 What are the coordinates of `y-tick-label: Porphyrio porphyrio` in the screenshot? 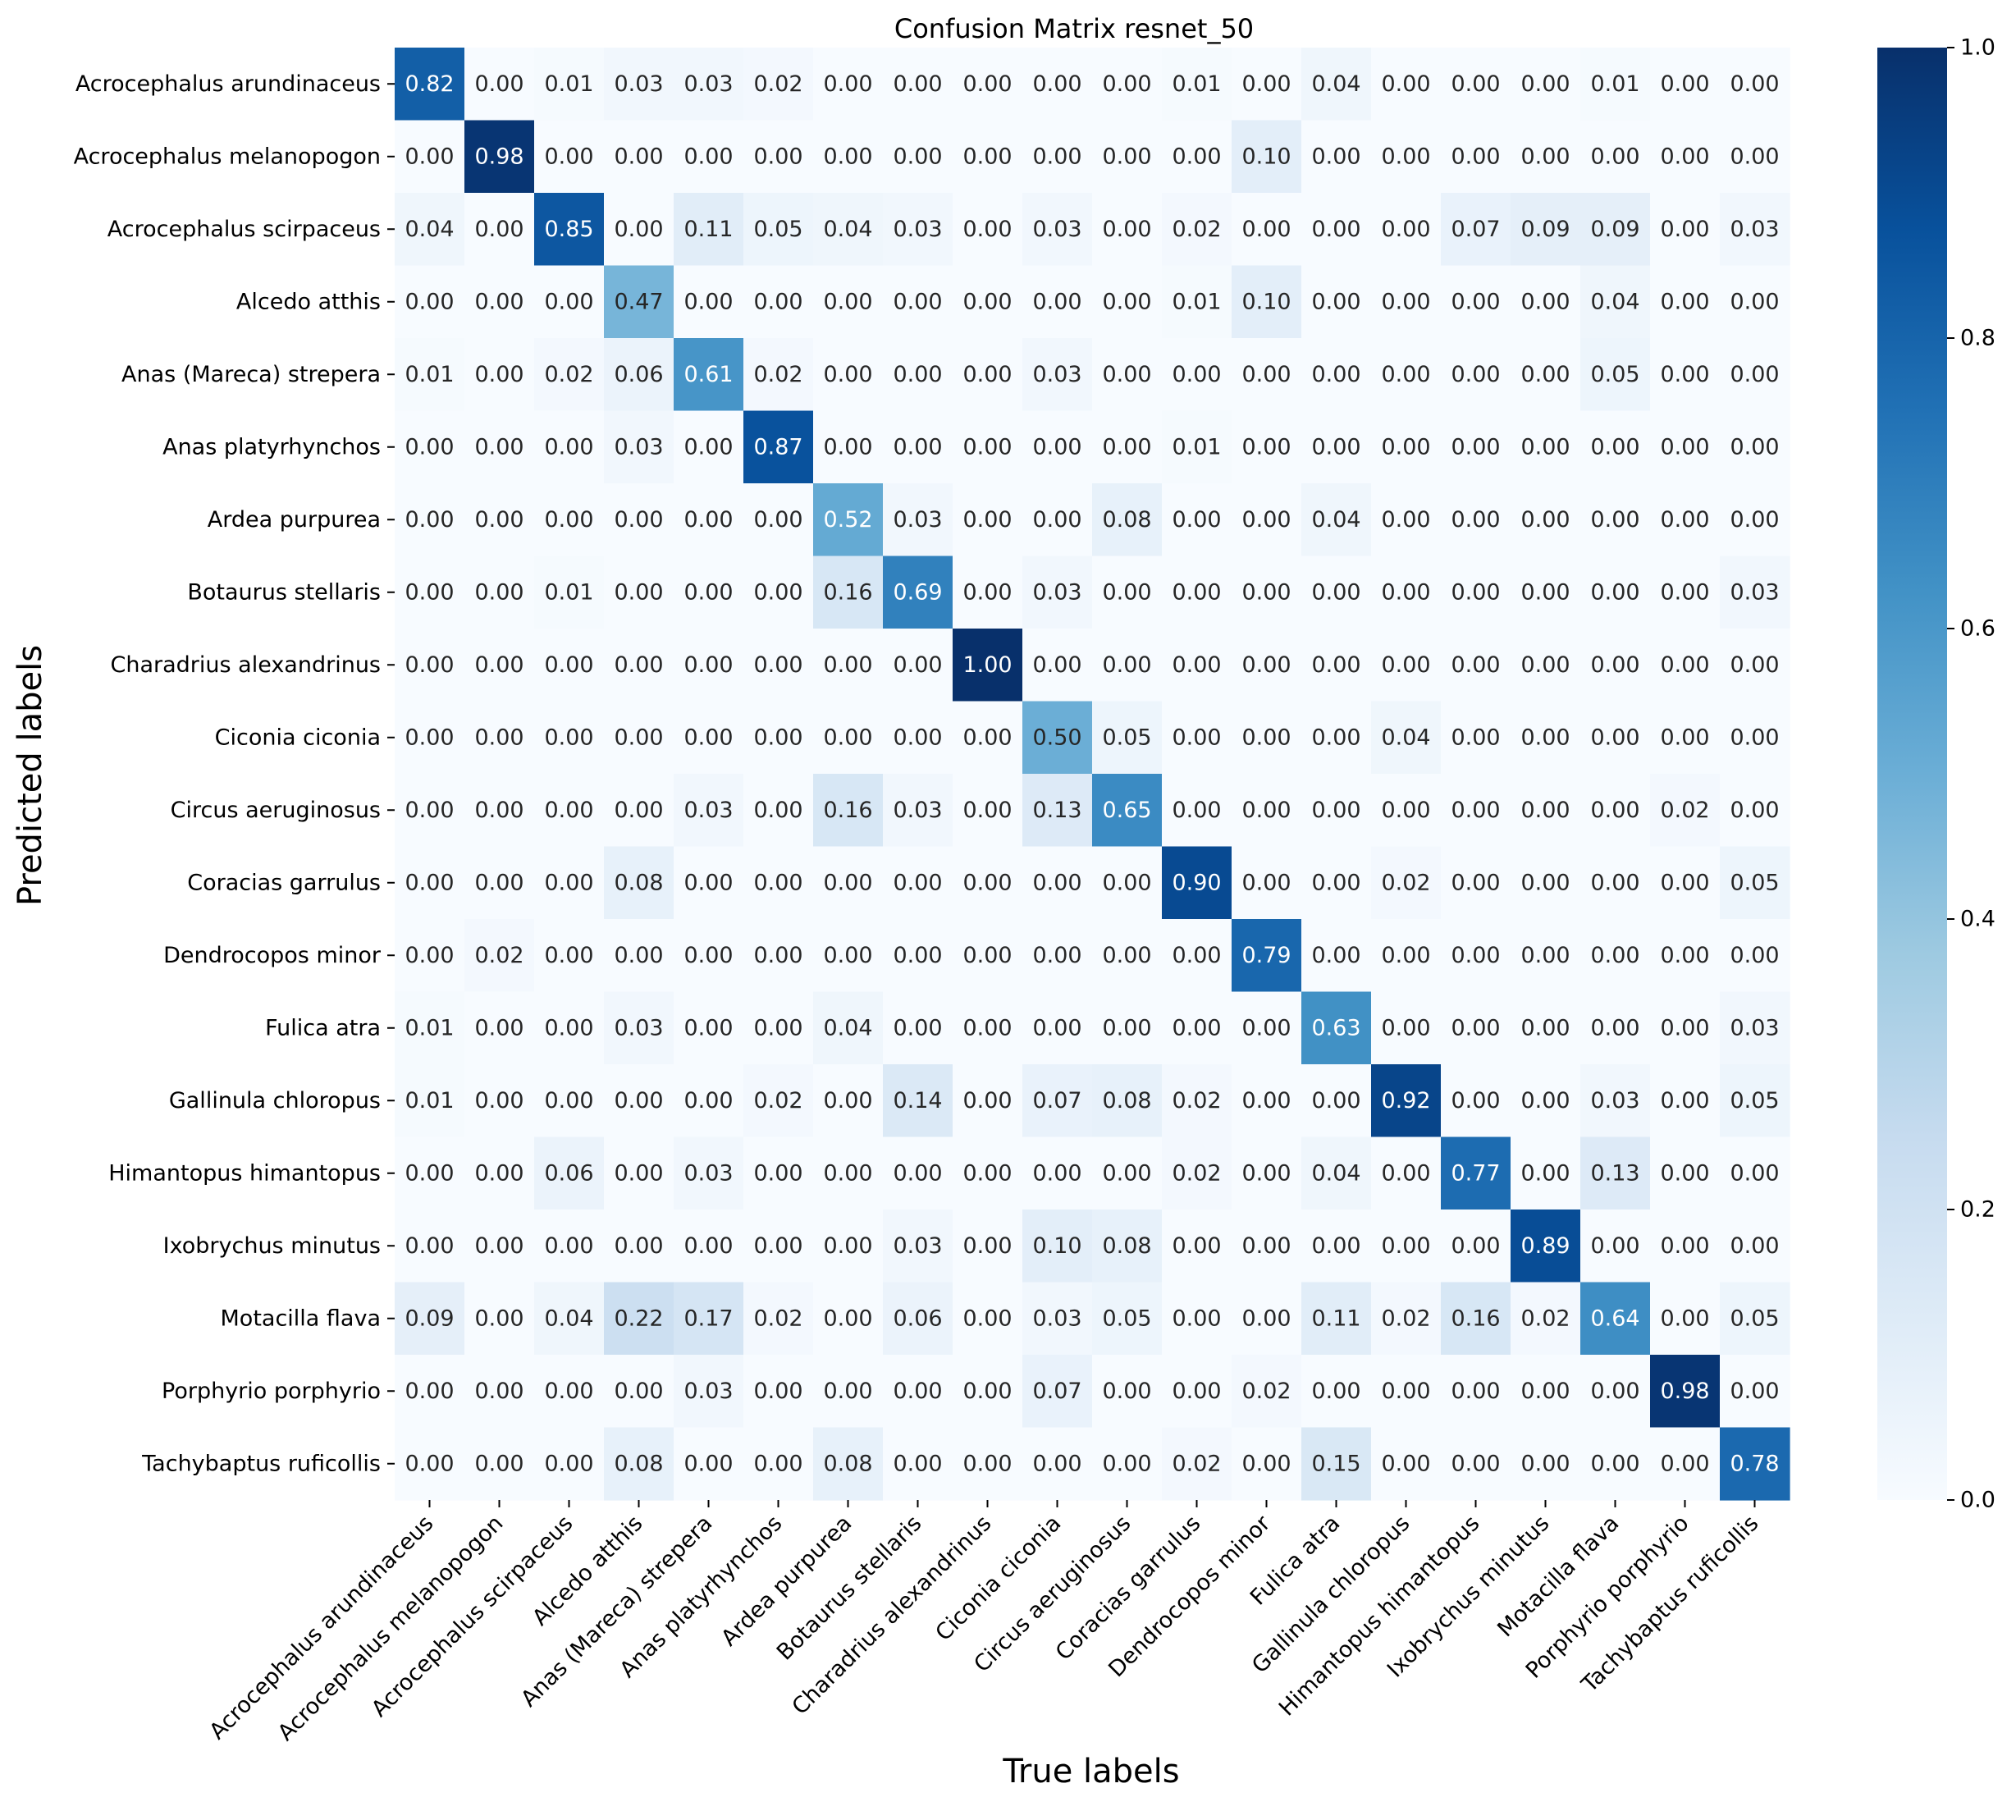 It's located at (271, 1391).